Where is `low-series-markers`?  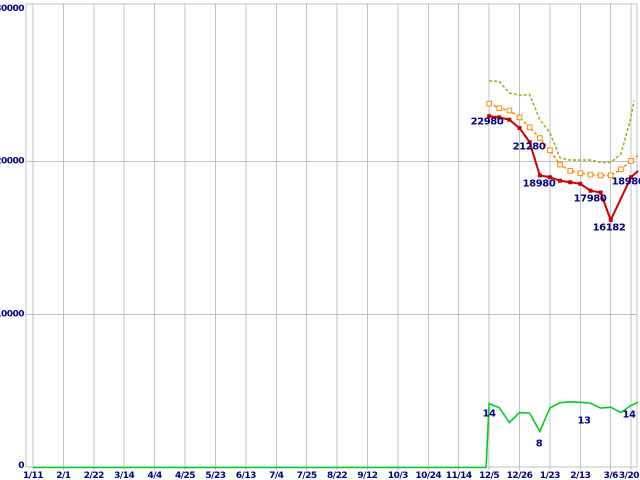
low-series-markers is located at coordinates (560, 168).